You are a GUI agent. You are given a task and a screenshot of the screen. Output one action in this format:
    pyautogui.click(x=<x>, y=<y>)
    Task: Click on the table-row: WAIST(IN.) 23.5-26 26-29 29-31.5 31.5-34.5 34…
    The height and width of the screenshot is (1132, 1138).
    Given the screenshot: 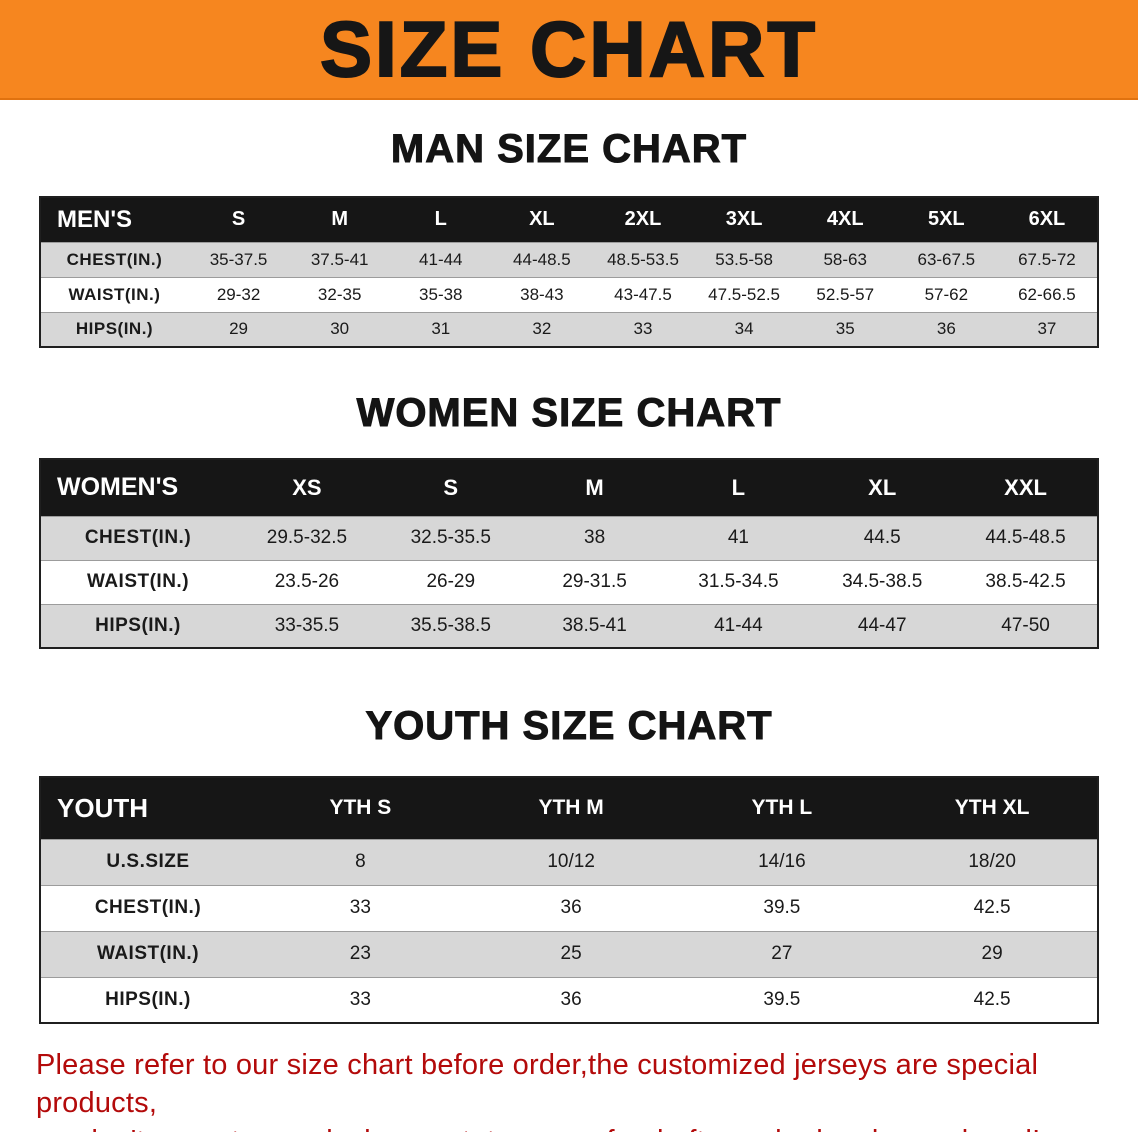 What is the action you would take?
    pyautogui.click(x=569, y=582)
    